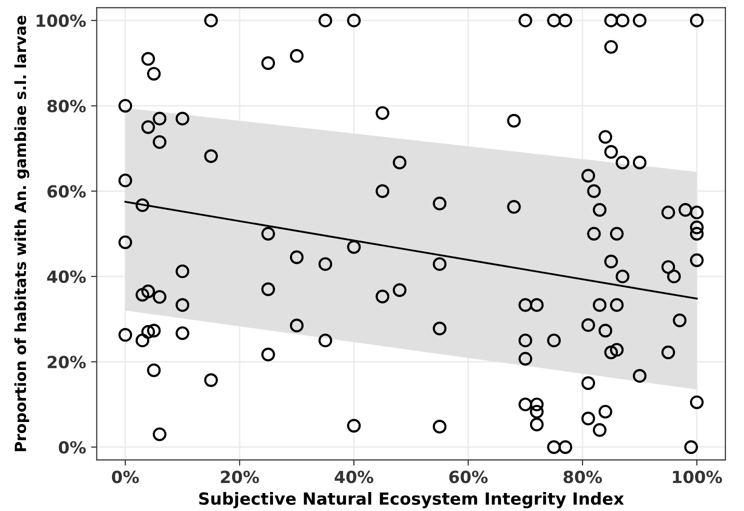  What do you see at coordinates (61, 21) in the screenshot?
I see `y-tick-label: 100%` at bounding box center [61, 21].